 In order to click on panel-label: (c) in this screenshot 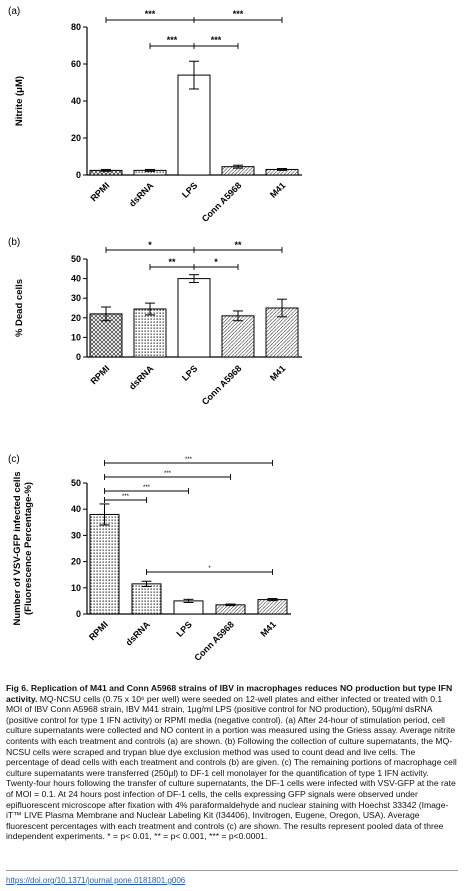, I will do `click(14, 459)`.